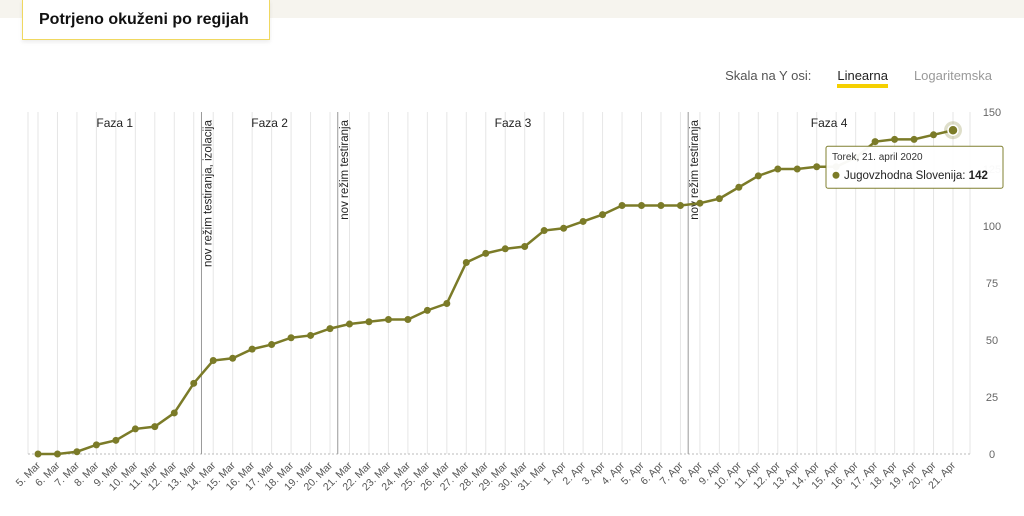 The image size is (1024, 516). What do you see at coordinates (208, 193) in the screenshot?
I see `annotation-label: nov režim testiranja, izolacija` at bounding box center [208, 193].